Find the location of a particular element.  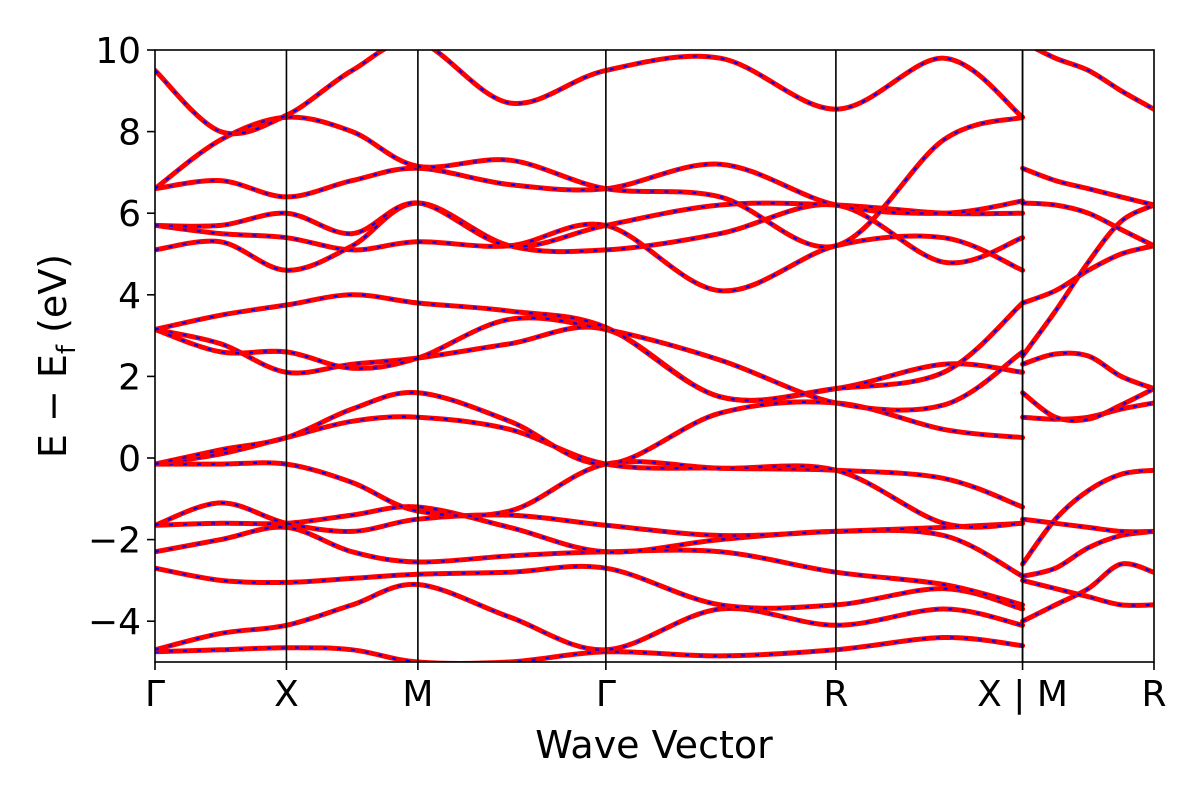

band-10-red is located at coordinates (590, 364).